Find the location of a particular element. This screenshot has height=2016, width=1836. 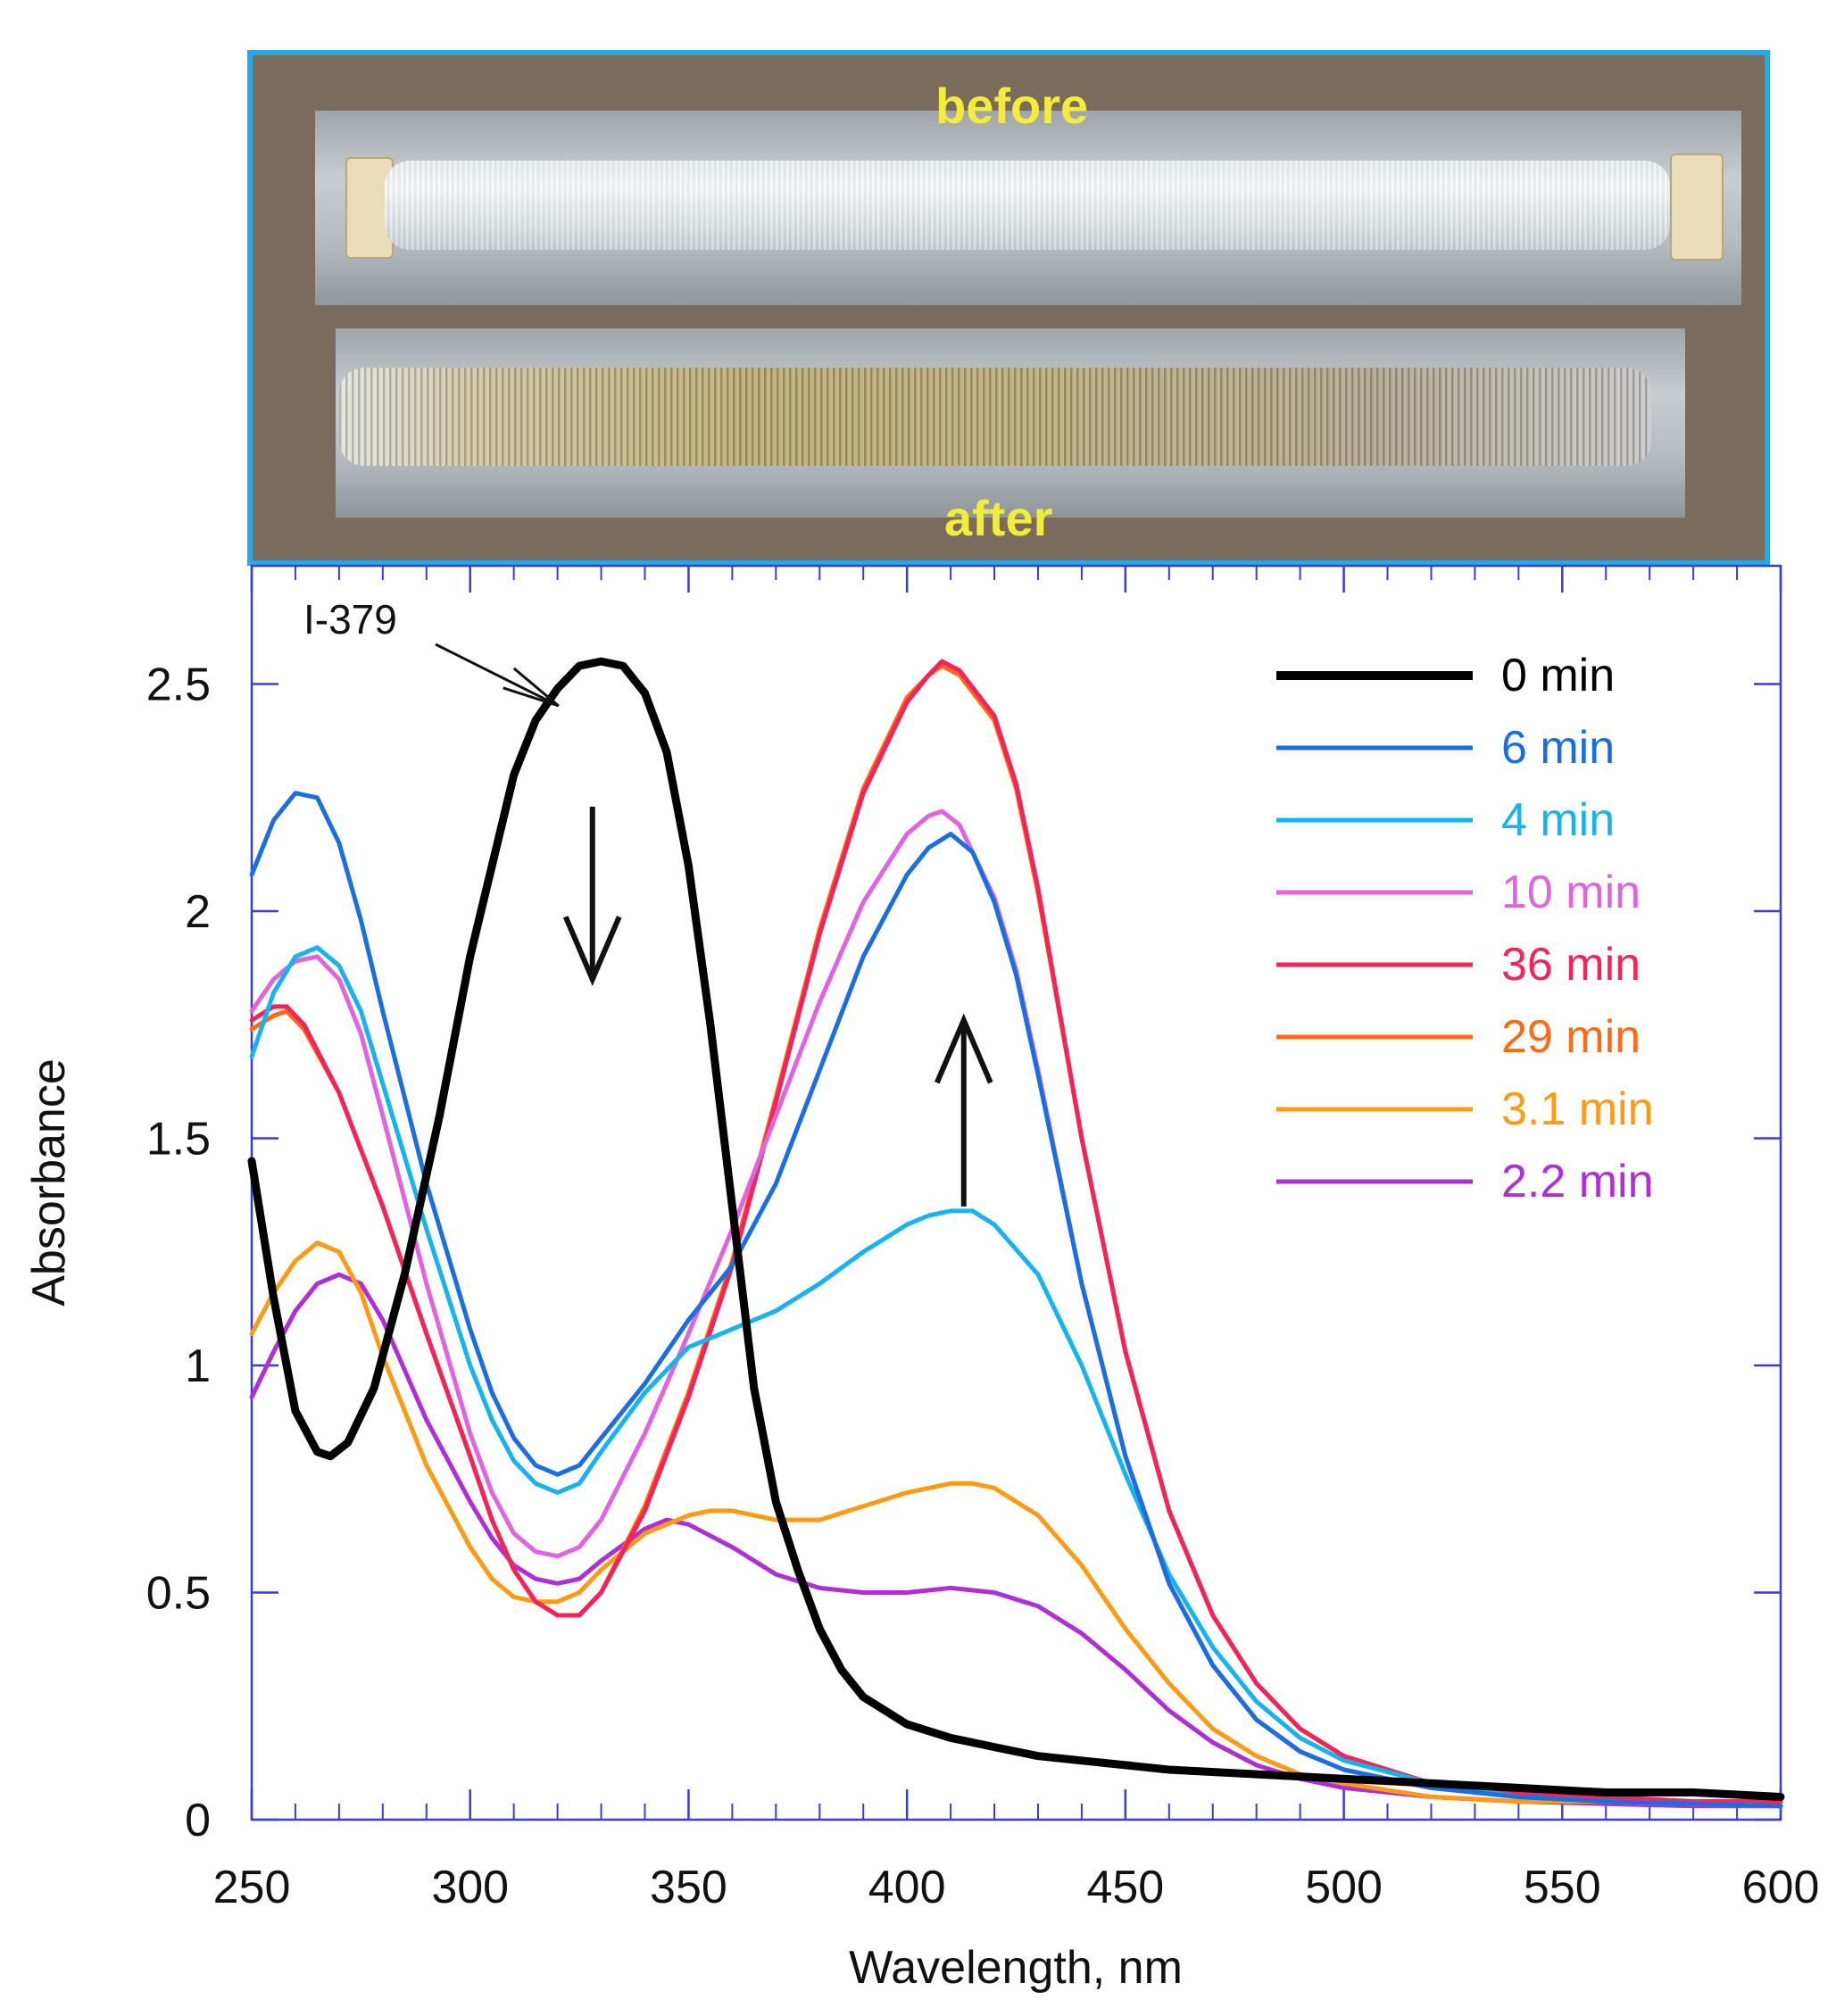

legend-label: 0 min is located at coordinates (1558, 675).